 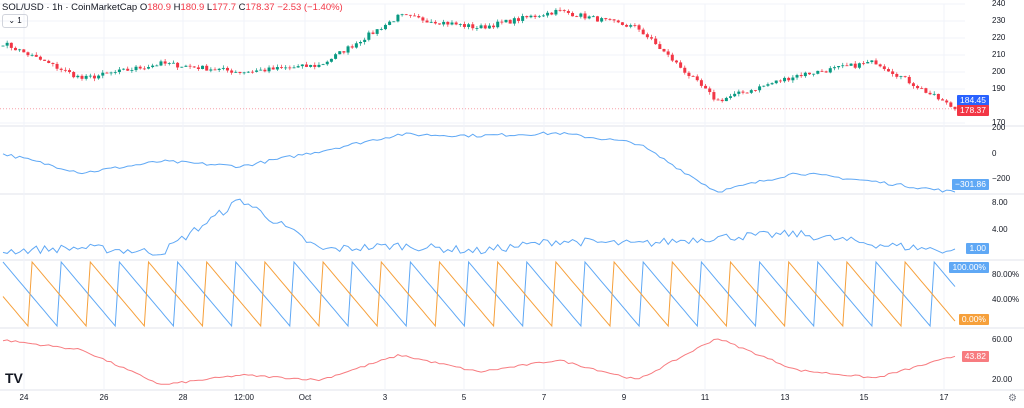 What do you see at coordinates (70, 7) in the screenshot?
I see `symbol-label: SOL/USD · 1h · CoinMarketCap` at bounding box center [70, 7].